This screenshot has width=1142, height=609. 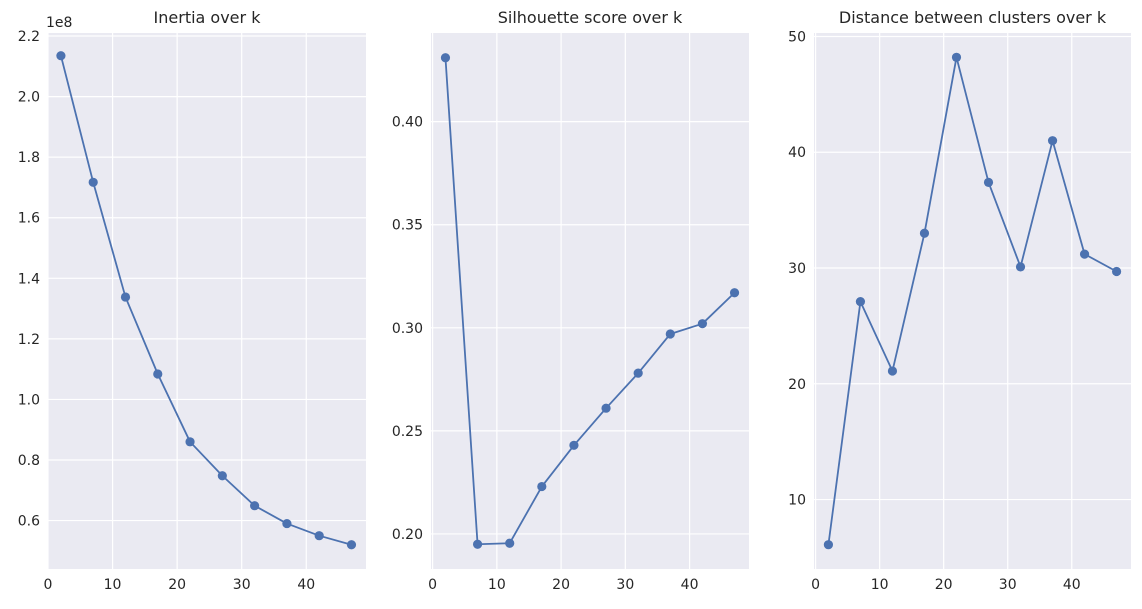 I want to click on chart-title: Inertia over k, so click(x=208, y=17).